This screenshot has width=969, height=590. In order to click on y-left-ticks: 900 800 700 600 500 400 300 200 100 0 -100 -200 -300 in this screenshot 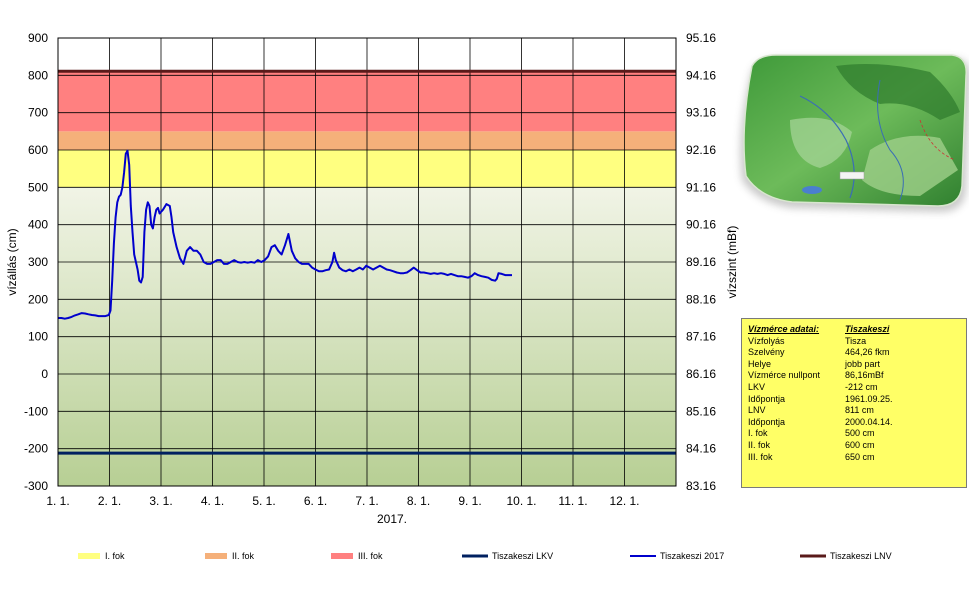, I will do `click(36, 262)`.